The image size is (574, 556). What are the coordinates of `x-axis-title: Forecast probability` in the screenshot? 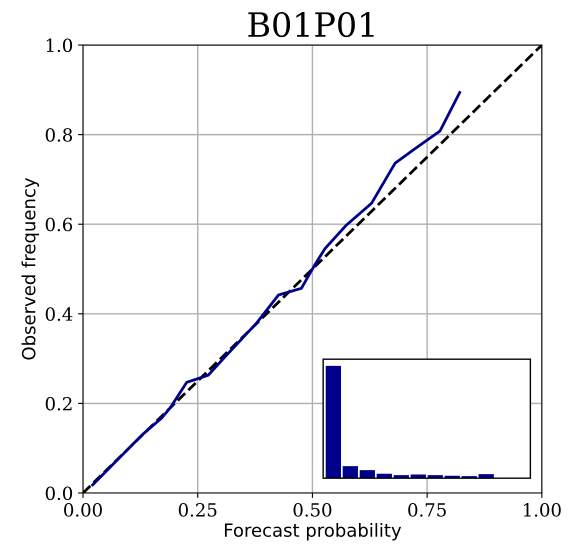 It's located at (313, 531).